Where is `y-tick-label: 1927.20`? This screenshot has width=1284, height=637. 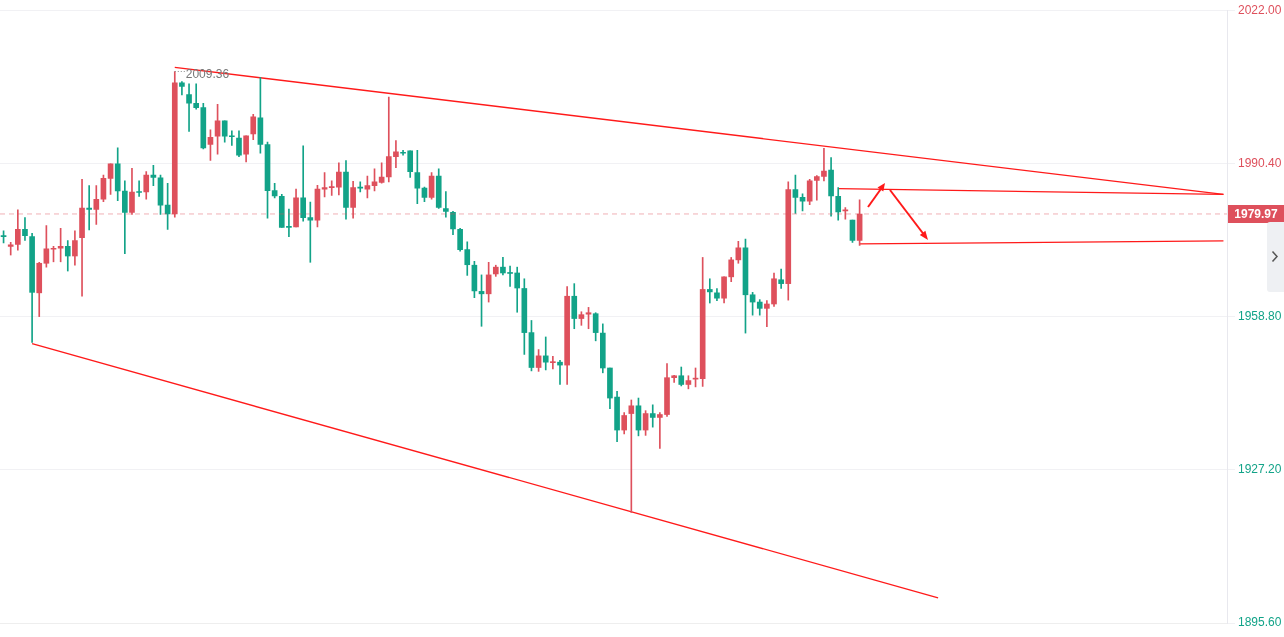 y-tick-label: 1927.20 is located at coordinates (1260, 469).